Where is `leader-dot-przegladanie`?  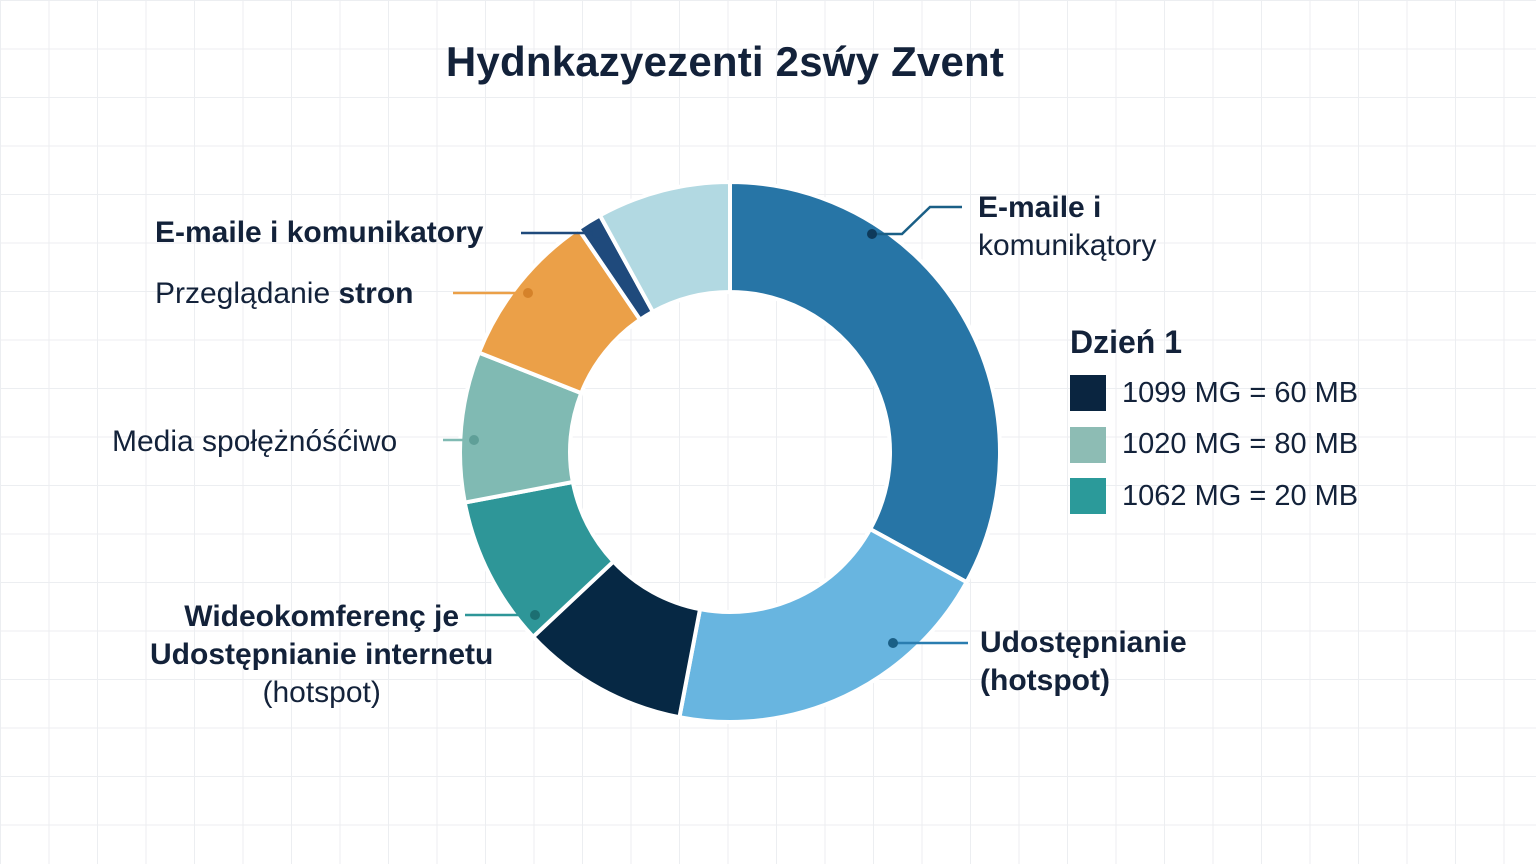 leader-dot-przegladanie is located at coordinates (528, 293).